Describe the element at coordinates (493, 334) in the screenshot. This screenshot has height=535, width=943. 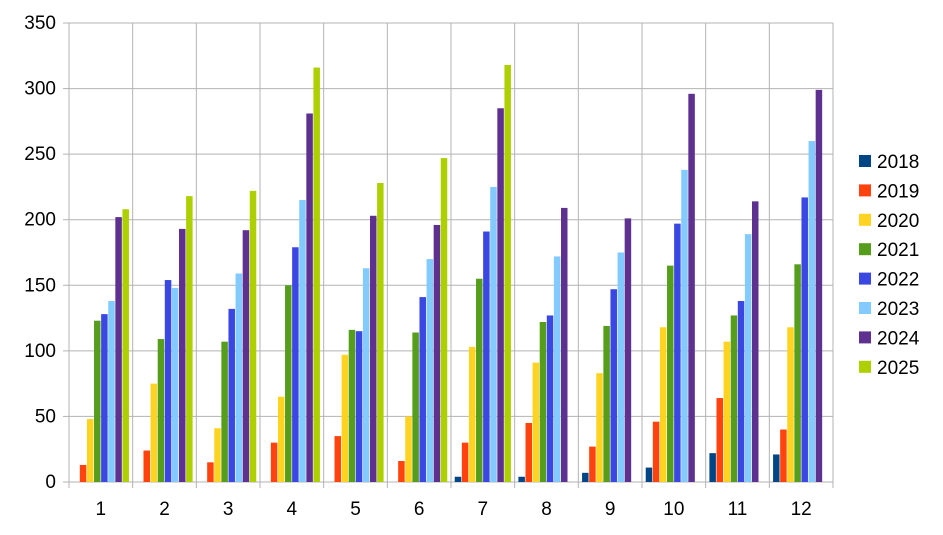
I see `bar-2023-7: 2023: 225` at that location.